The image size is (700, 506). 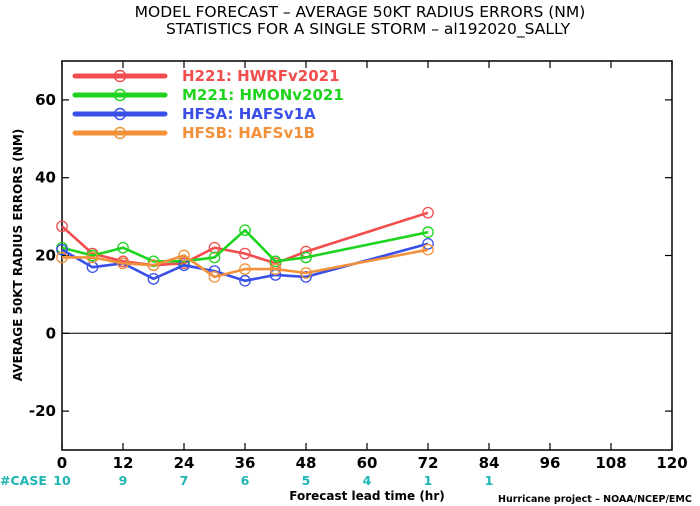 What do you see at coordinates (671, 463) in the screenshot?
I see `x-tick-label: 120` at bounding box center [671, 463].